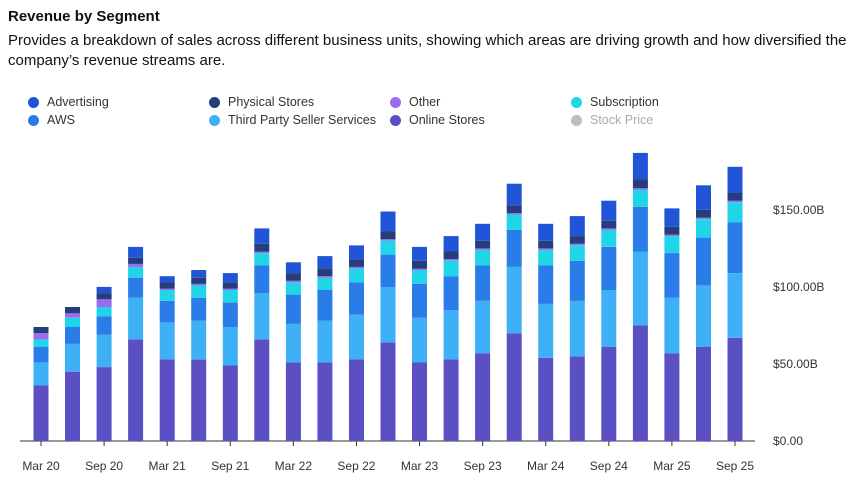 The height and width of the screenshot is (485, 863). Describe the element at coordinates (415, 102) in the screenshot. I see `legend-item-other: Other` at that location.